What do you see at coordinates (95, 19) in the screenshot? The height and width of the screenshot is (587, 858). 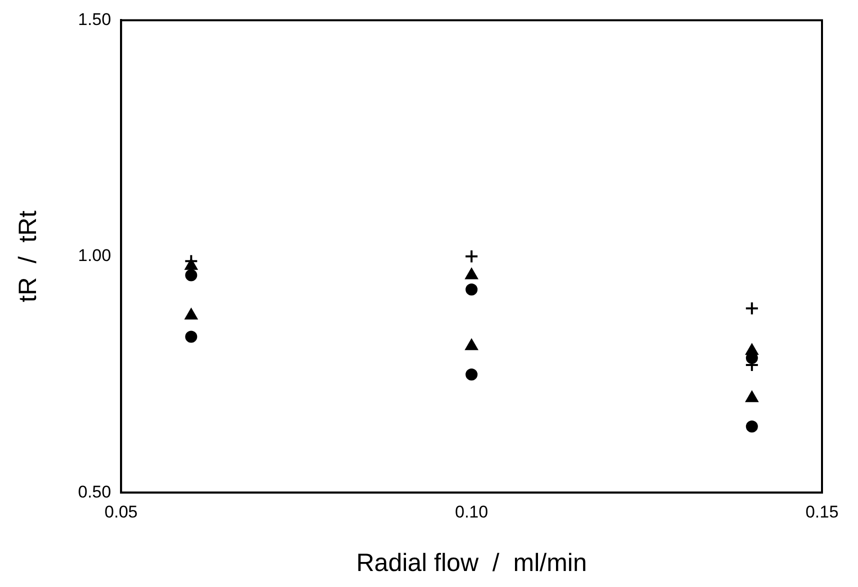 I see `y-tick-label: 1.50` at bounding box center [95, 19].